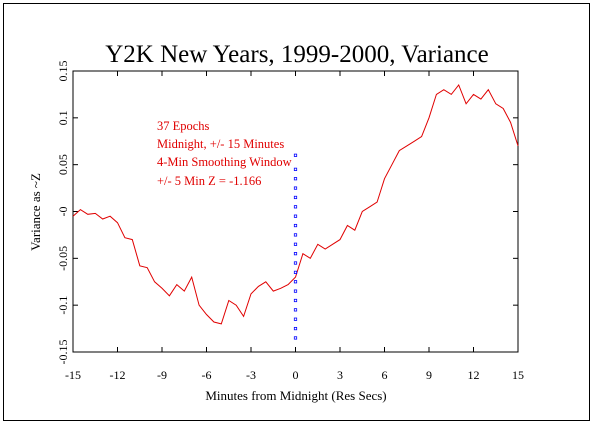  Describe the element at coordinates (118, 375) in the screenshot. I see `x-tick-label: -12` at that location.